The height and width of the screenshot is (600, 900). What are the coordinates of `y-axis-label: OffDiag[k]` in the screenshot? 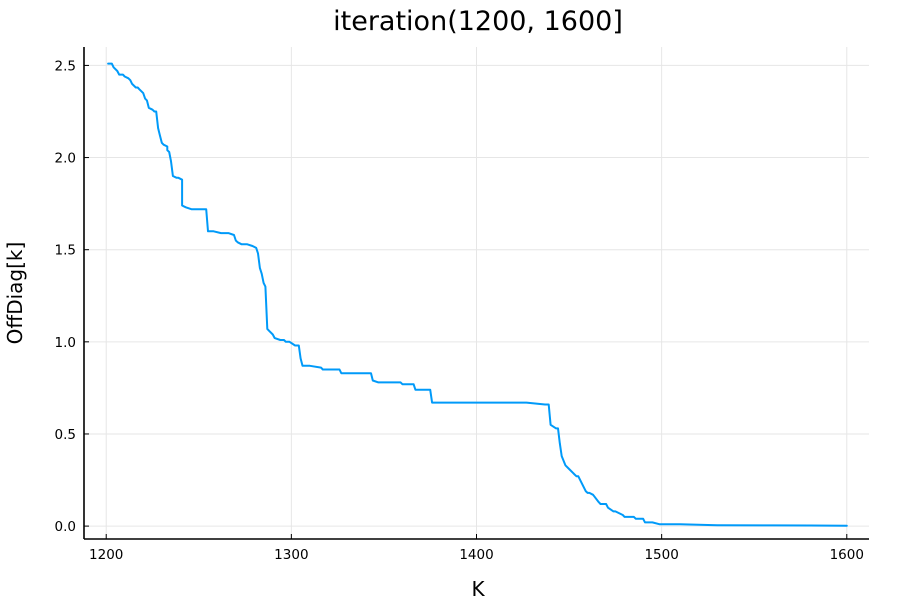 It's located at (15, 293).